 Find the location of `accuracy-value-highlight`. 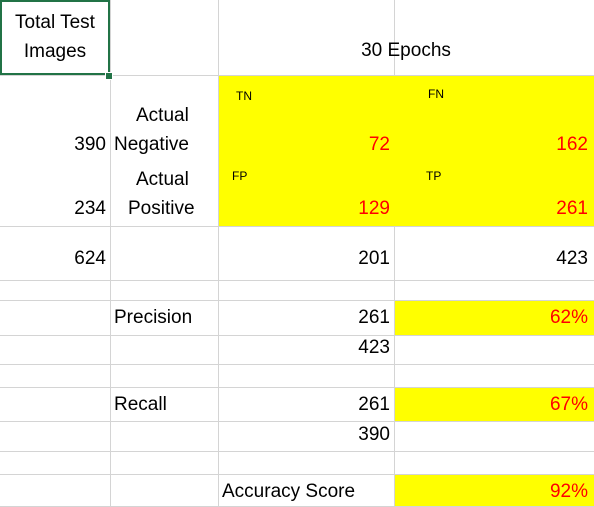

accuracy-value-highlight is located at coordinates (494, 490).